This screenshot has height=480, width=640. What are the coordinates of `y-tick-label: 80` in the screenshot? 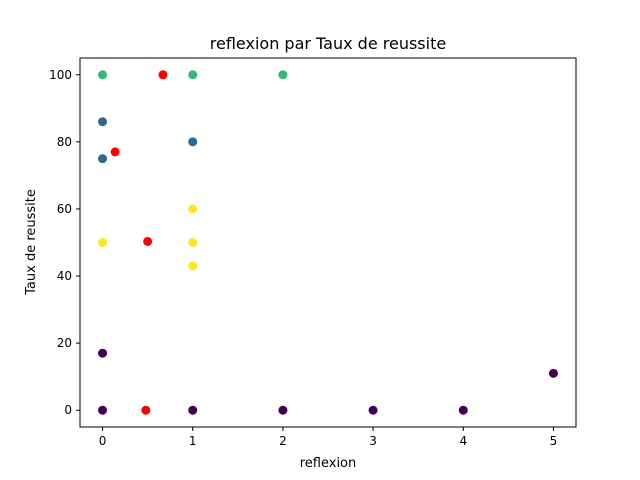 It's located at (64, 142).